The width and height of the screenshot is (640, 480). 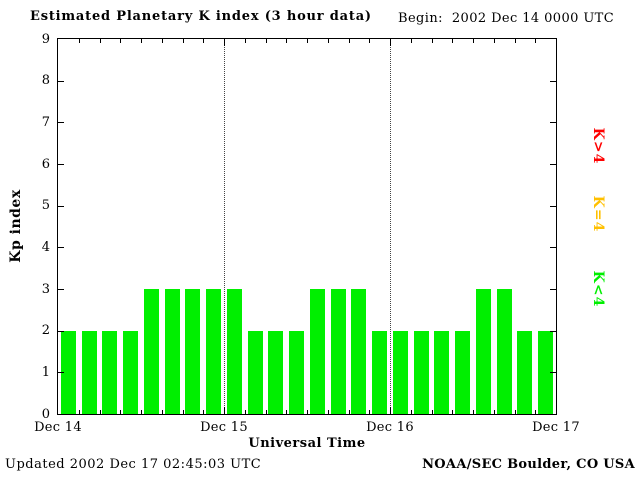 What do you see at coordinates (45, 81) in the screenshot?
I see `y-tick-label: 8` at bounding box center [45, 81].